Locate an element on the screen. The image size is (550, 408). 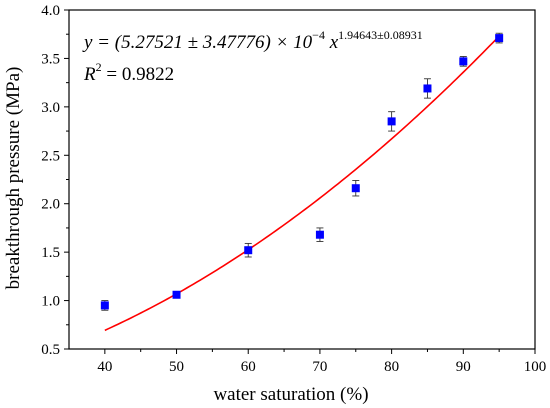
r-squared-annotation: R2 = 0.9822 is located at coordinates (128, 72).